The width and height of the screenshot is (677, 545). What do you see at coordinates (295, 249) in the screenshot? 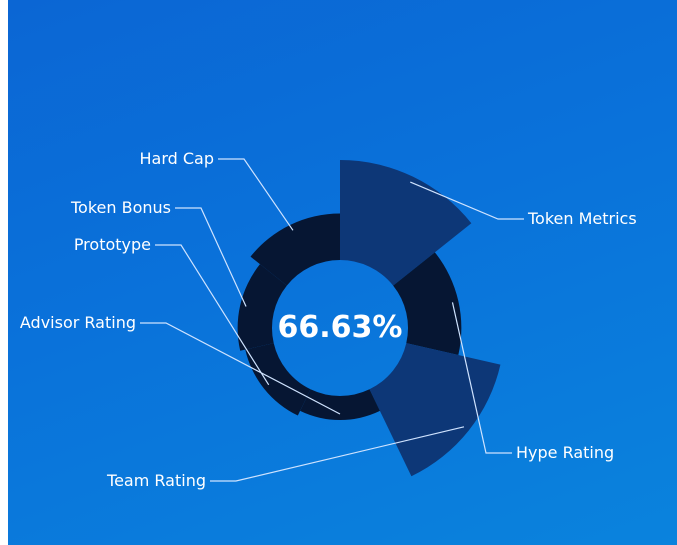
I see `slice-hard-cap` at bounding box center [295, 249].